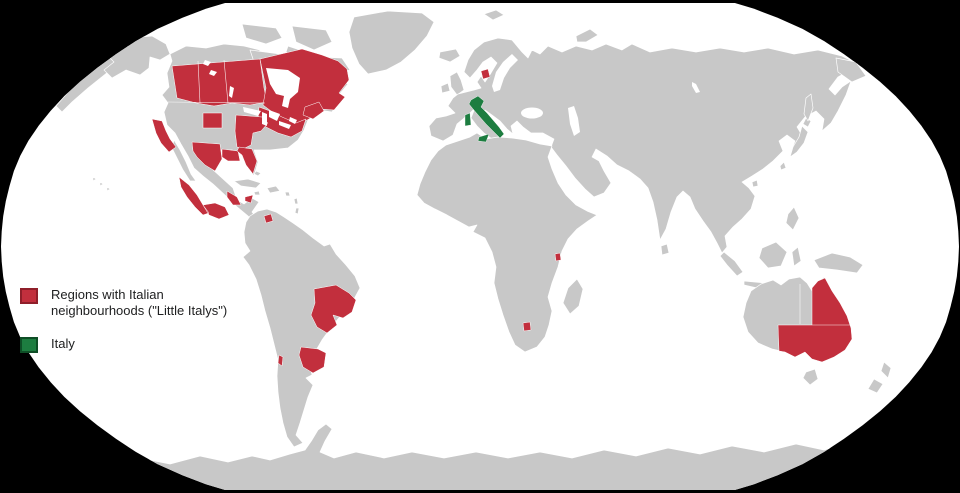 The height and width of the screenshot is (493, 960). I want to click on green-region-italy, so click(484, 119).